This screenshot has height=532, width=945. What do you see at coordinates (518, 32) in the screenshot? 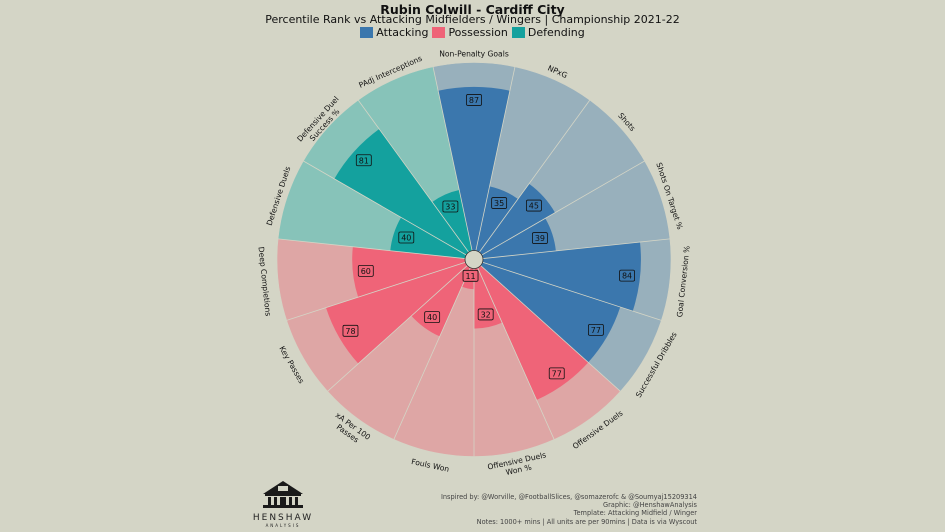
I see `legend-swatch-defending` at bounding box center [518, 32].